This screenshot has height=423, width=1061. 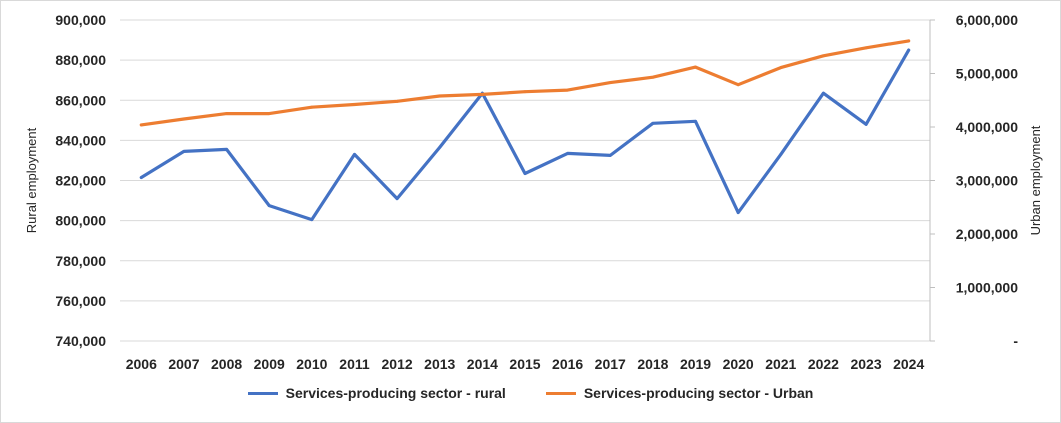 What do you see at coordinates (567, 364) in the screenshot?
I see `x-tick-label: 2016` at bounding box center [567, 364].